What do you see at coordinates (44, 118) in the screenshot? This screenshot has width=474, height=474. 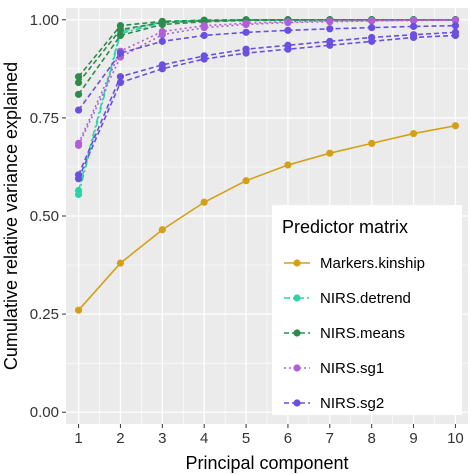 I see `y-tick-label: 0.75` at bounding box center [44, 118].